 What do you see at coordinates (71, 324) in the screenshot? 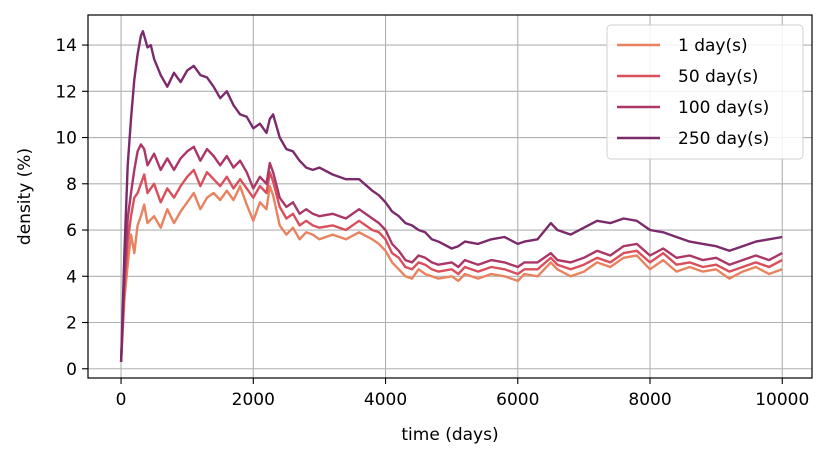
I see `y-tick-label: 2` at bounding box center [71, 324].